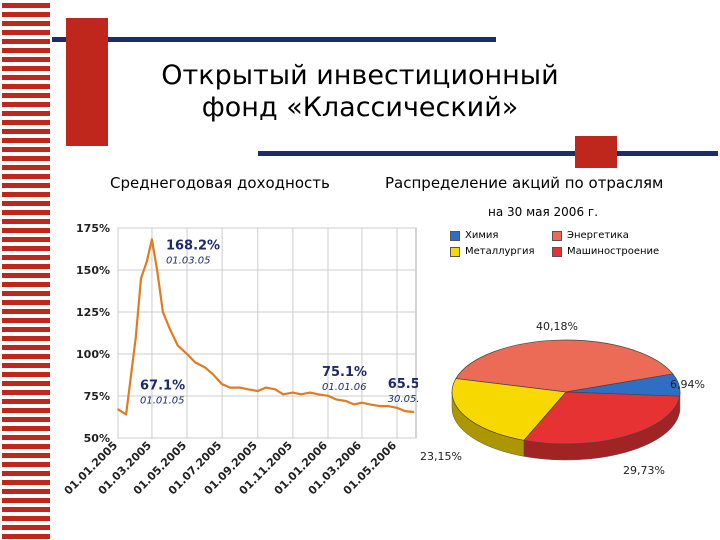  I want to click on annotation-value: 65.5%, so click(403, 384).